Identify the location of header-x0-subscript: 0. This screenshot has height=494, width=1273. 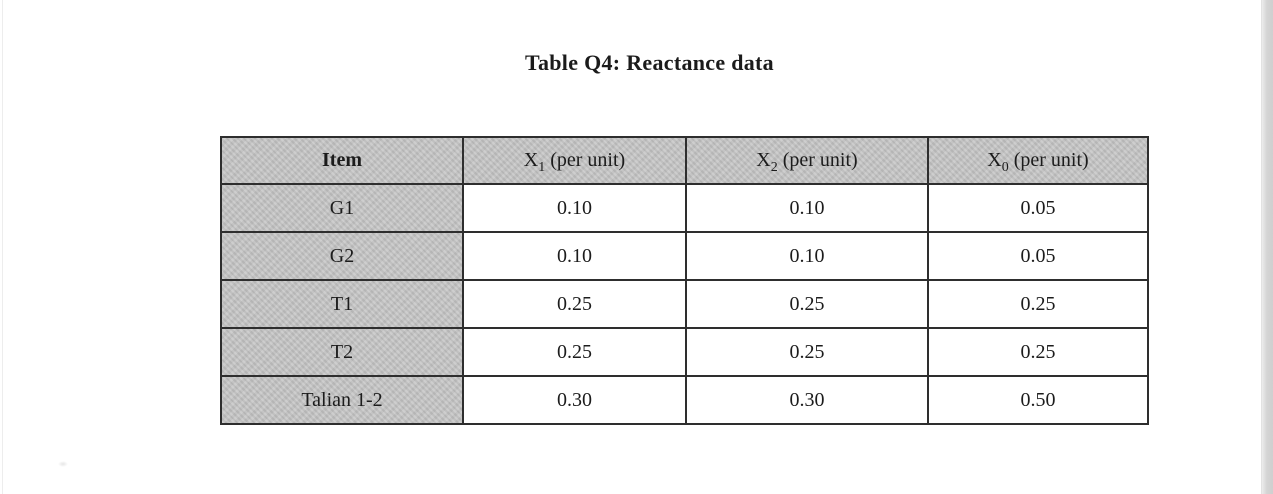
(1005, 167).